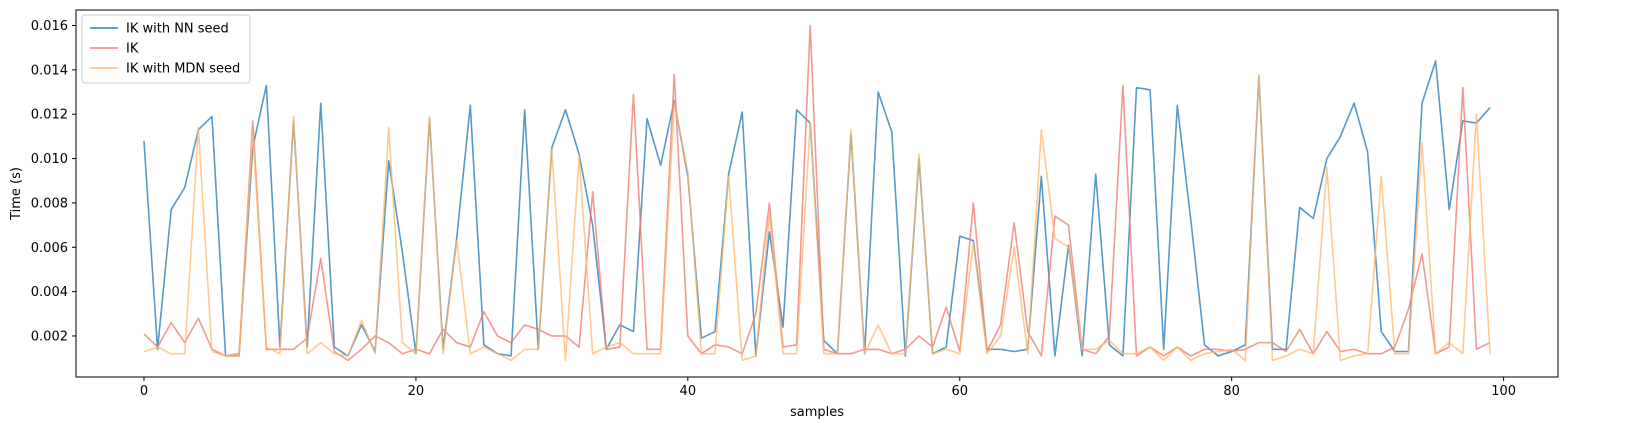 The height and width of the screenshot is (448, 1639). Describe the element at coordinates (183, 69) in the screenshot. I see `legend-entry: IK with MDN seed` at that location.